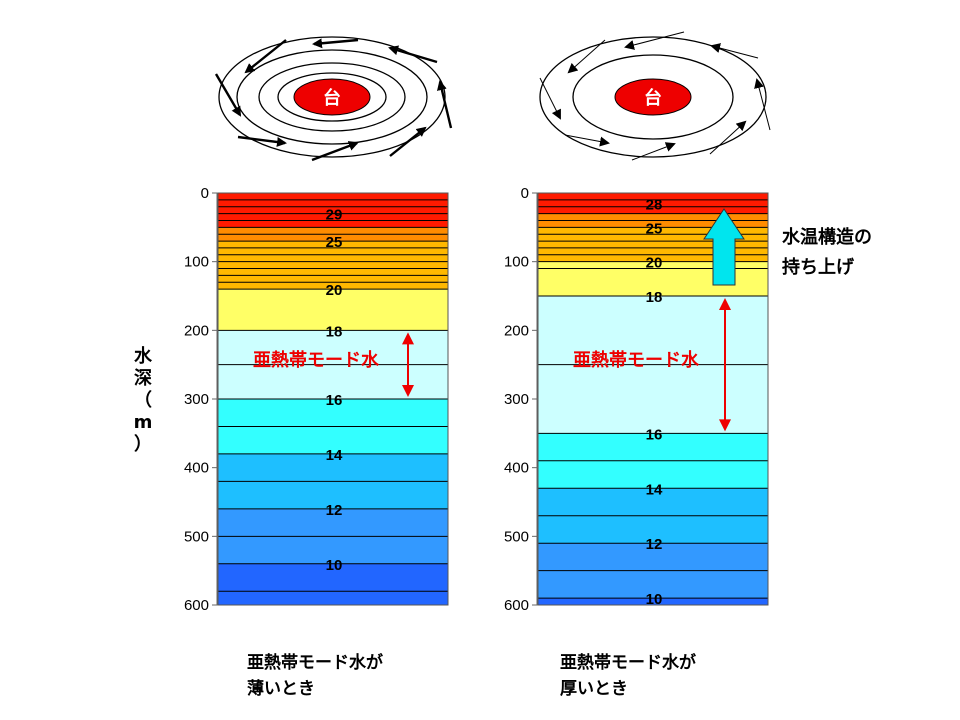 This screenshot has height=720, width=960. Describe the element at coordinates (334, 215) in the screenshot. I see `temperature-label: 29` at that location.